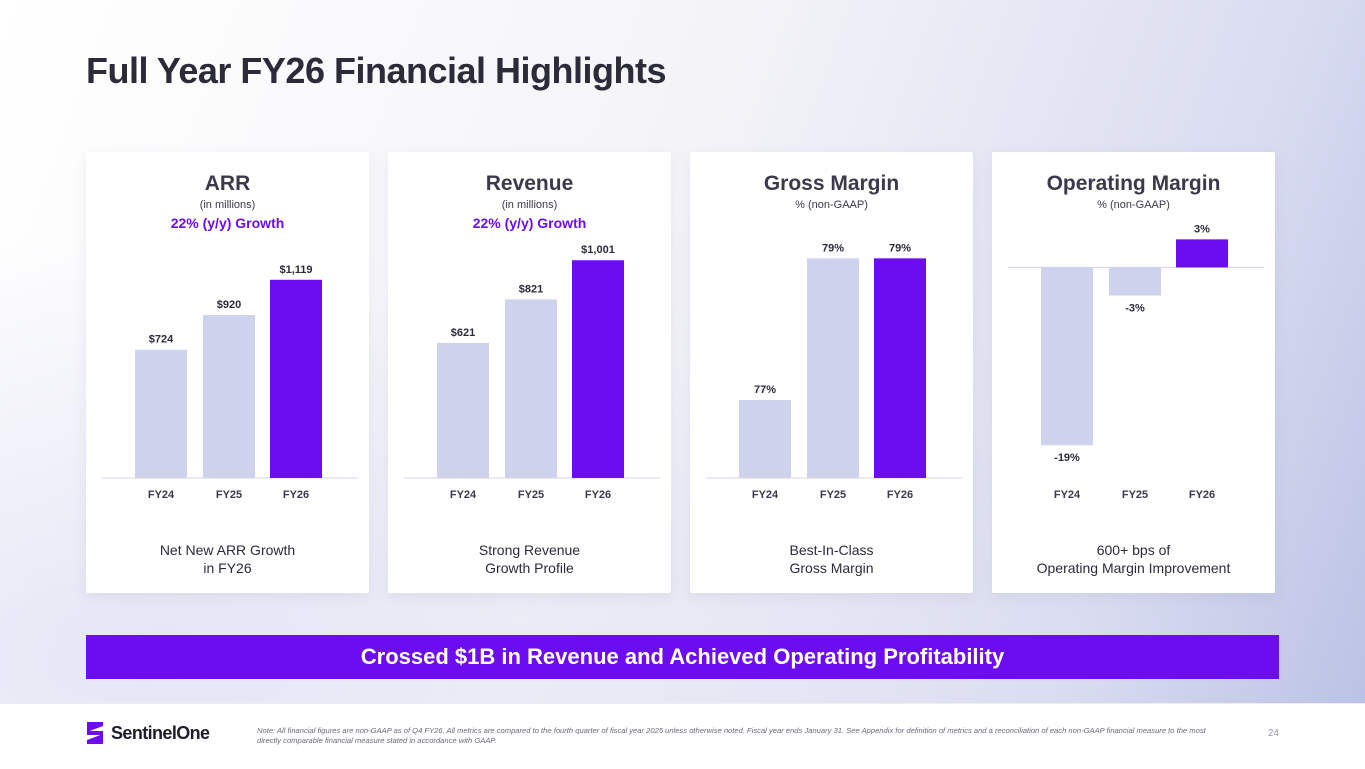 This screenshot has height=769, width=1365. What do you see at coordinates (765, 390) in the screenshot?
I see `data-label: 77%` at bounding box center [765, 390].